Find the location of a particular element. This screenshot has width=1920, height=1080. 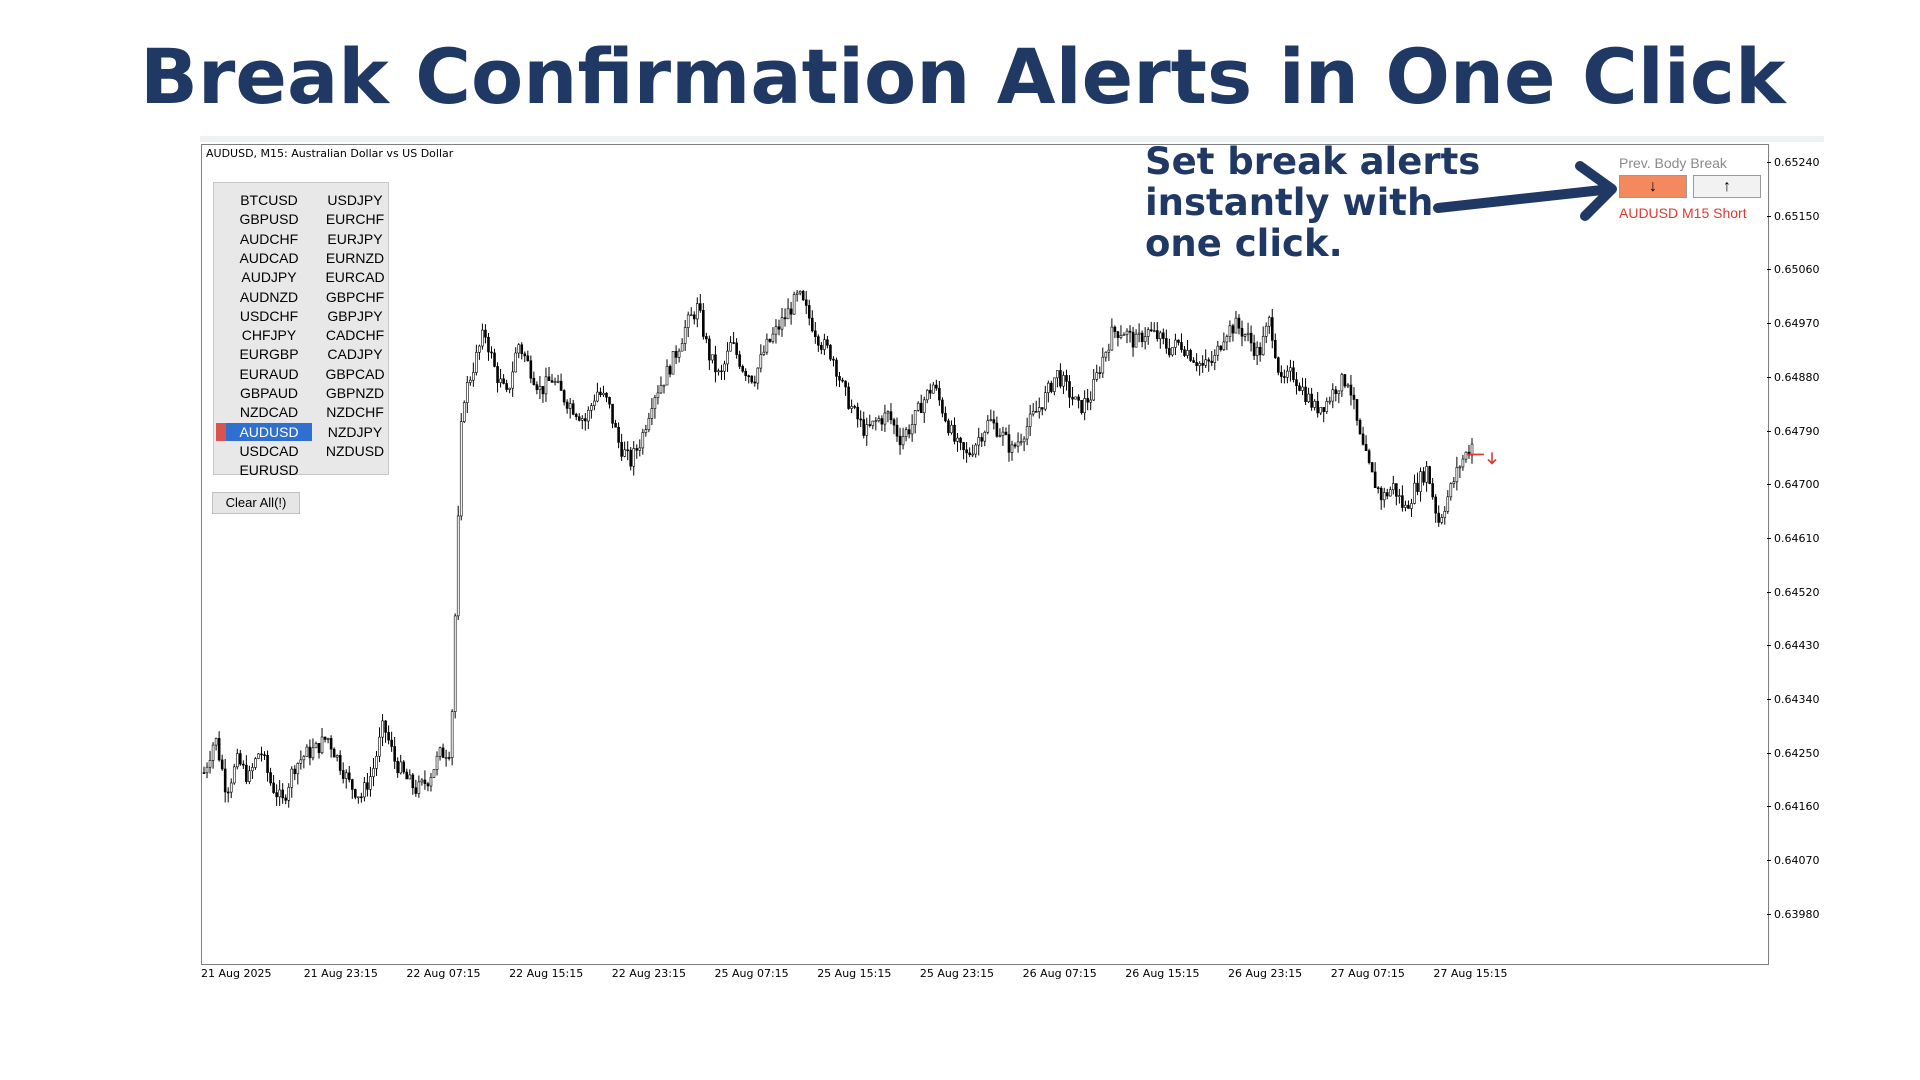

symbol-item: CHFJPY is located at coordinates (269, 335).